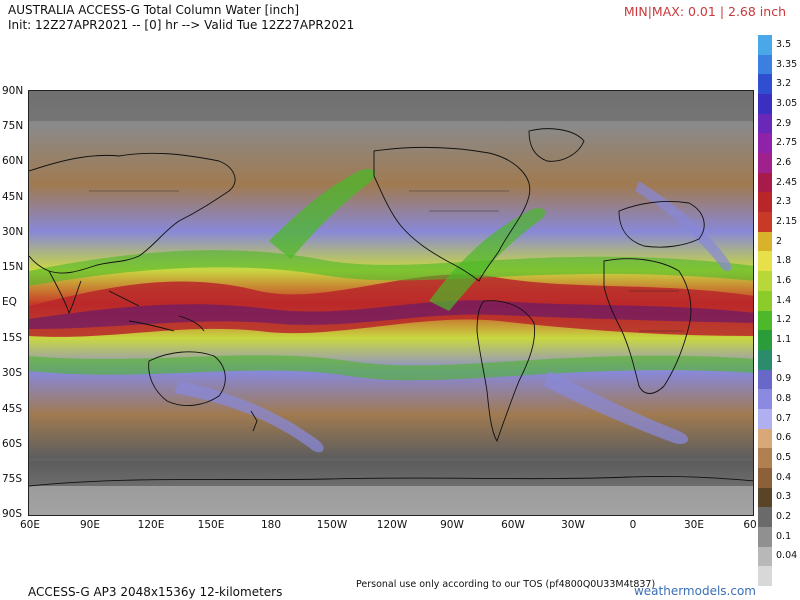 This screenshot has width=800, height=600. I want to click on legend-label: 0.3, so click(784, 497).